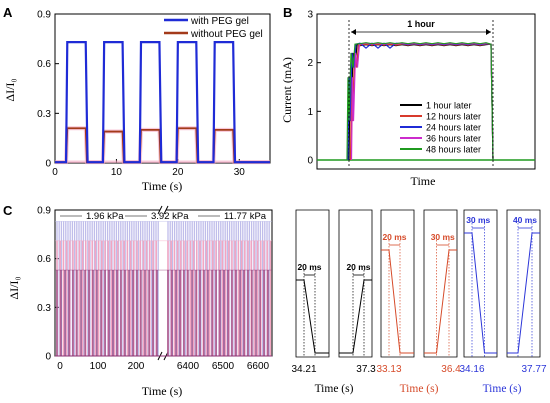  Describe the element at coordinates (240, 172) in the screenshot. I see `panel-a-xtick-label: 30` at that location.